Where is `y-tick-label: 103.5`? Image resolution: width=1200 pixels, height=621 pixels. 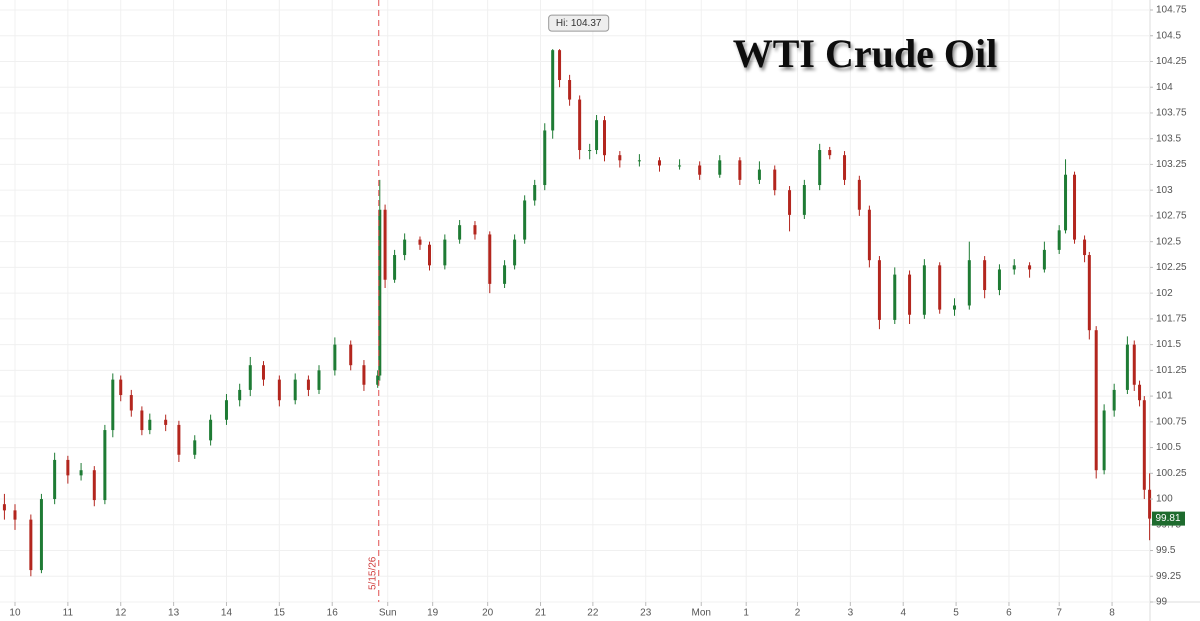 y-tick-label: 103.5 is located at coordinates (1168, 138).